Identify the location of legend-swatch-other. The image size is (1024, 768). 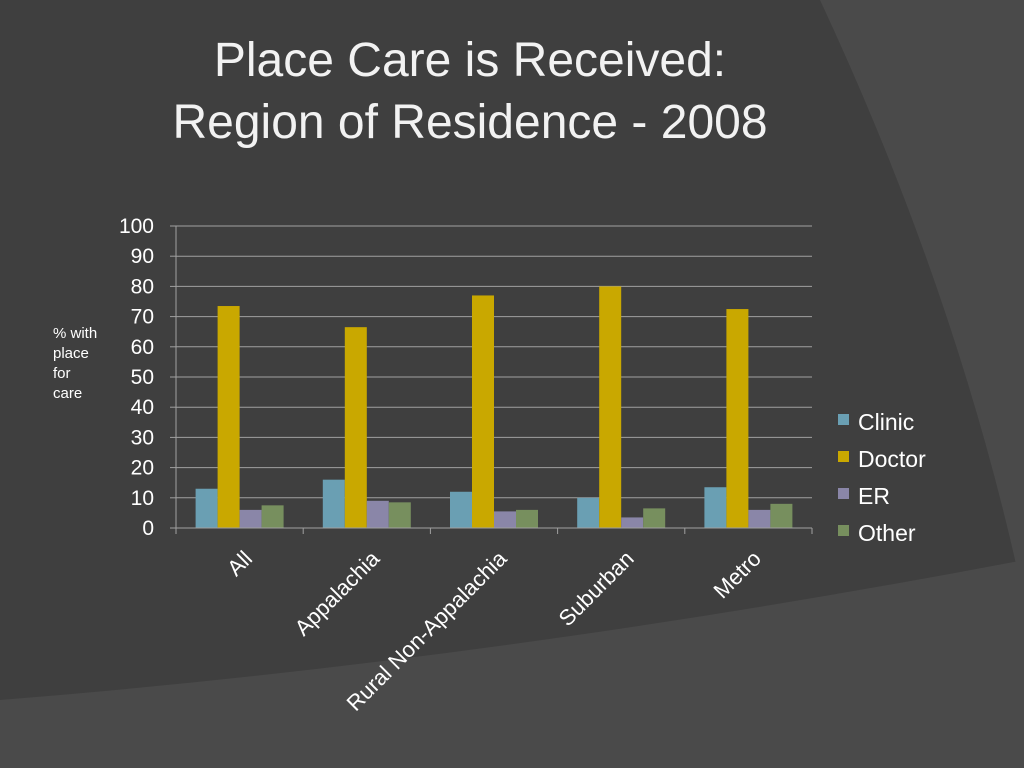
(843, 530).